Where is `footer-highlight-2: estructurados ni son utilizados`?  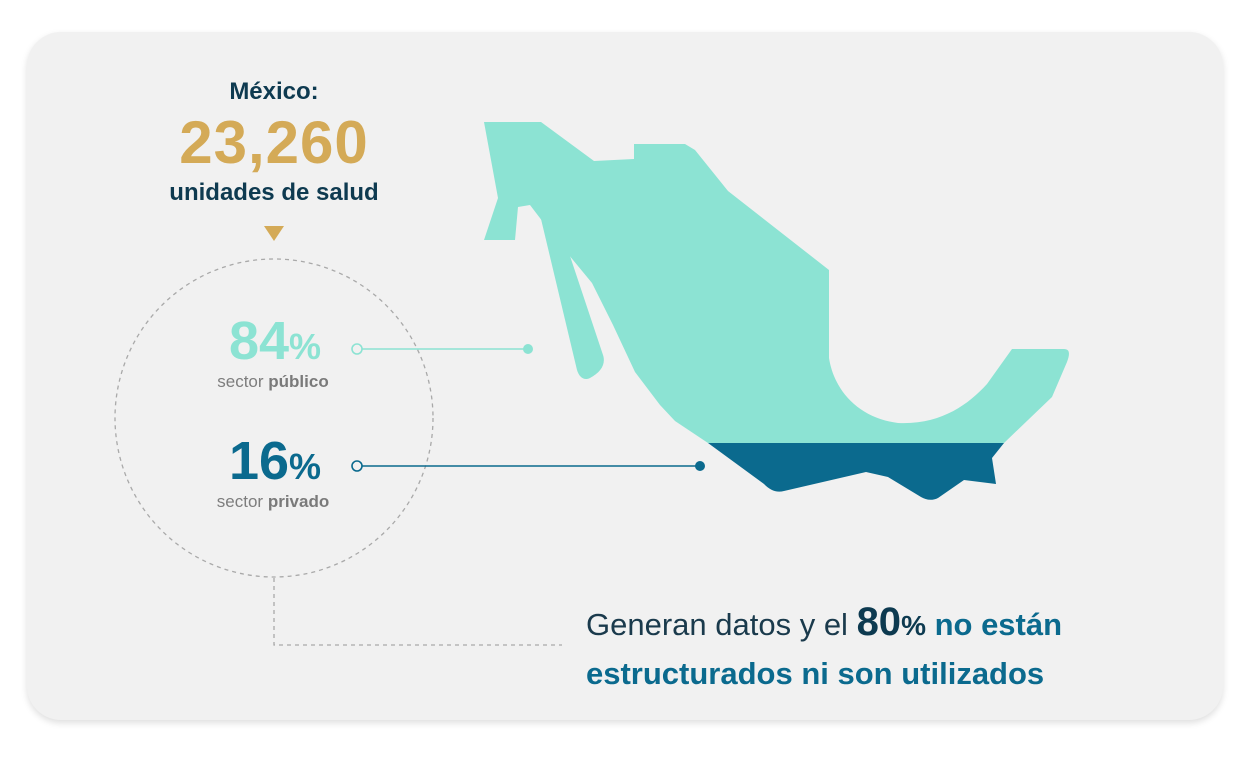
footer-highlight-2: estructurados ni son utilizados is located at coordinates (815, 673).